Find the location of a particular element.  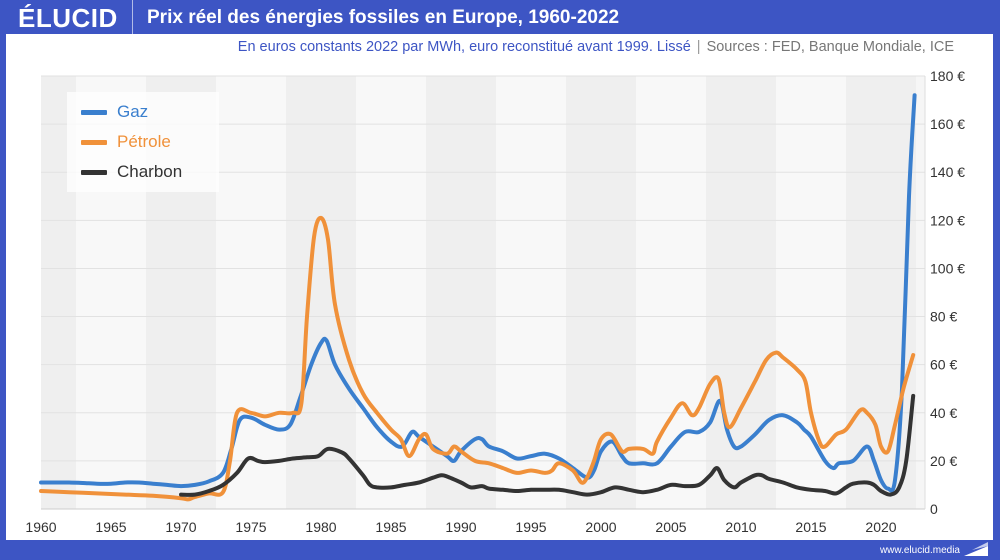

legend-label-charbon: Charbon is located at coordinates (150, 171).